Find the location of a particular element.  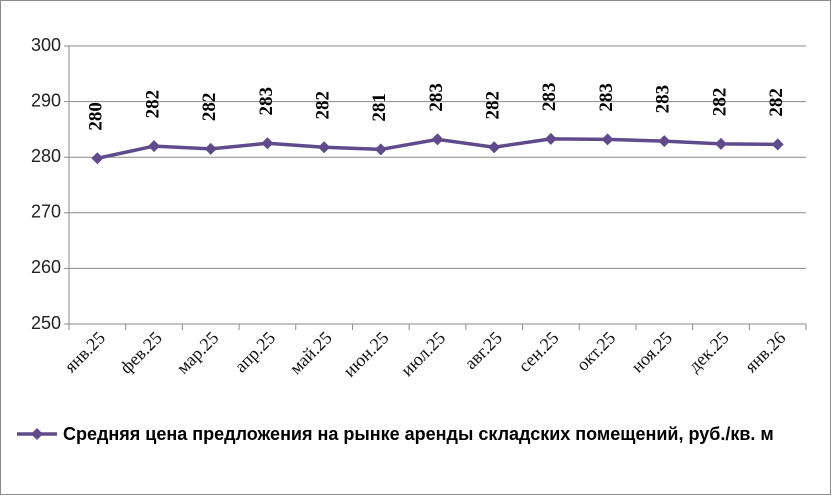

x-tick-label: сен.25 is located at coordinates (538, 352).